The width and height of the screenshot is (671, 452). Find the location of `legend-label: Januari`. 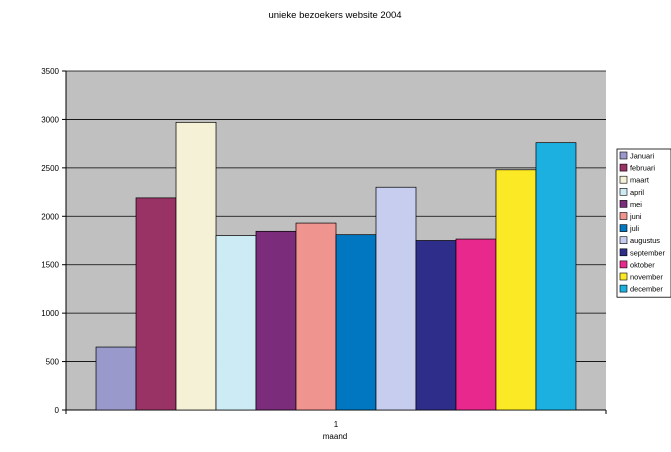

legend-label: Januari is located at coordinates (642, 156).